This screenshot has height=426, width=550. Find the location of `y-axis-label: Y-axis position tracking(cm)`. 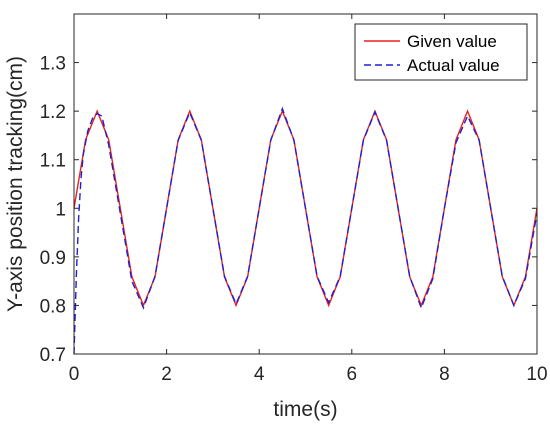

y-axis-label: Y-axis position tracking(cm) is located at coordinates (15, 184).